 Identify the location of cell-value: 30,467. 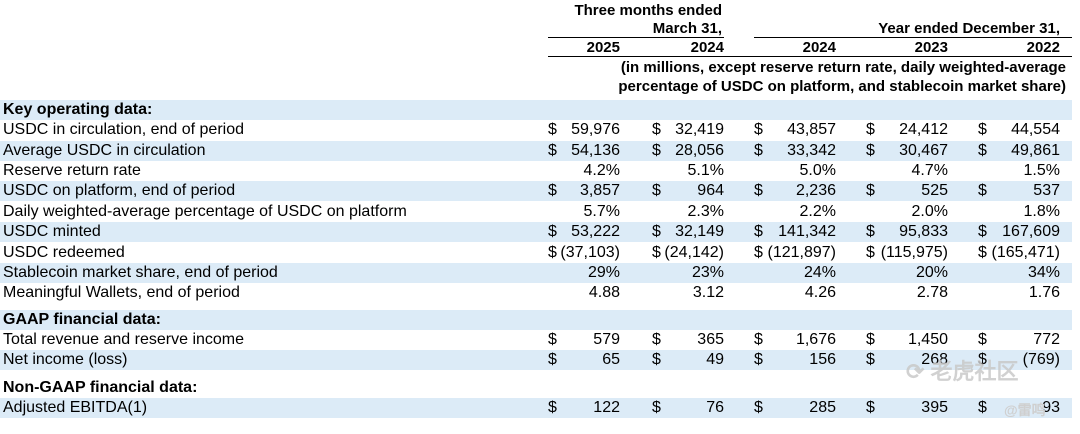
(923, 150).